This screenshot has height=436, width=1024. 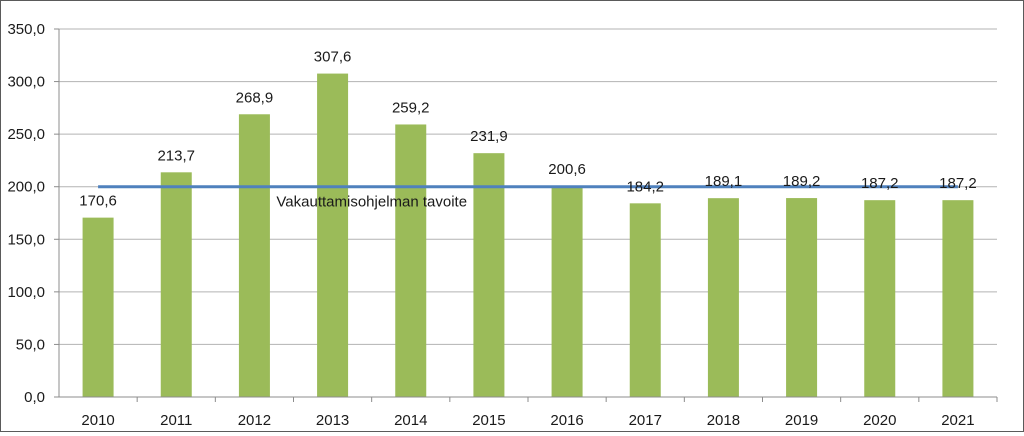 What do you see at coordinates (26, 239) in the screenshot?
I see `y-tick-label: 150,0` at bounding box center [26, 239].